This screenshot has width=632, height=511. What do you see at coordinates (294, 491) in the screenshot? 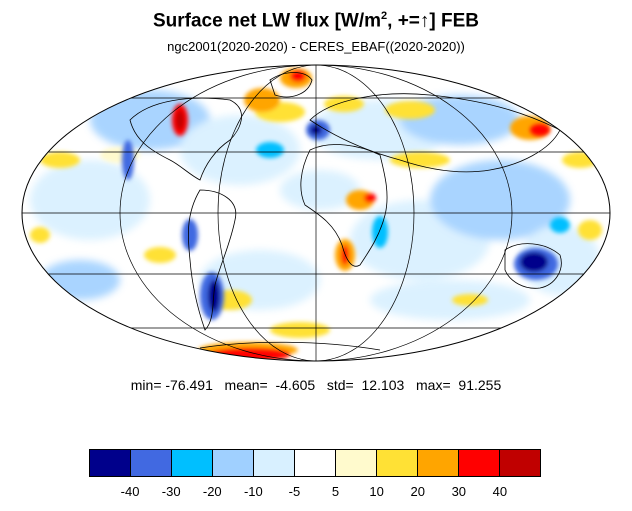
I see `colorbar-tick-label: -5` at bounding box center [294, 491].